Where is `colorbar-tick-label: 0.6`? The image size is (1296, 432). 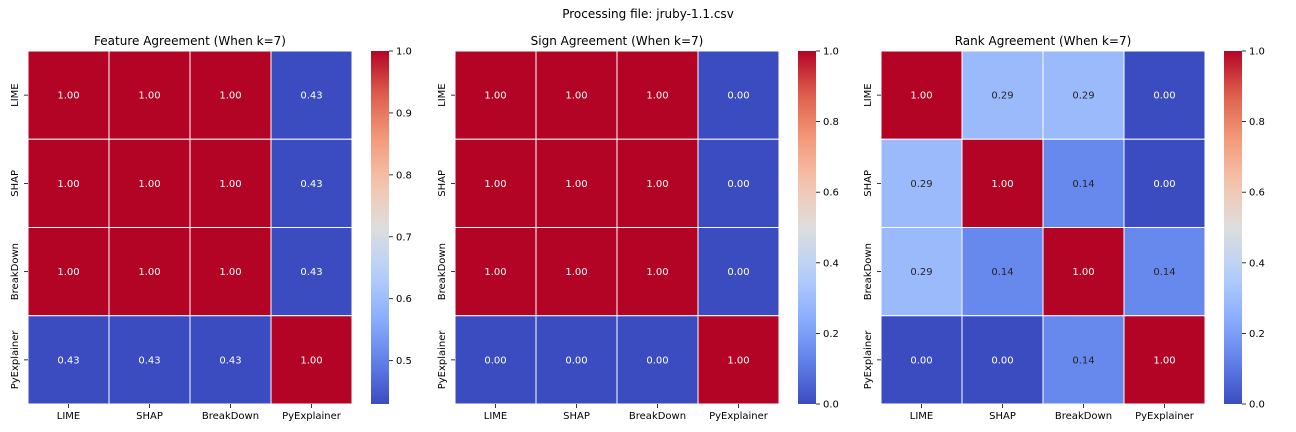
colorbar-tick-label: 0.6 is located at coordinates (404, 299).